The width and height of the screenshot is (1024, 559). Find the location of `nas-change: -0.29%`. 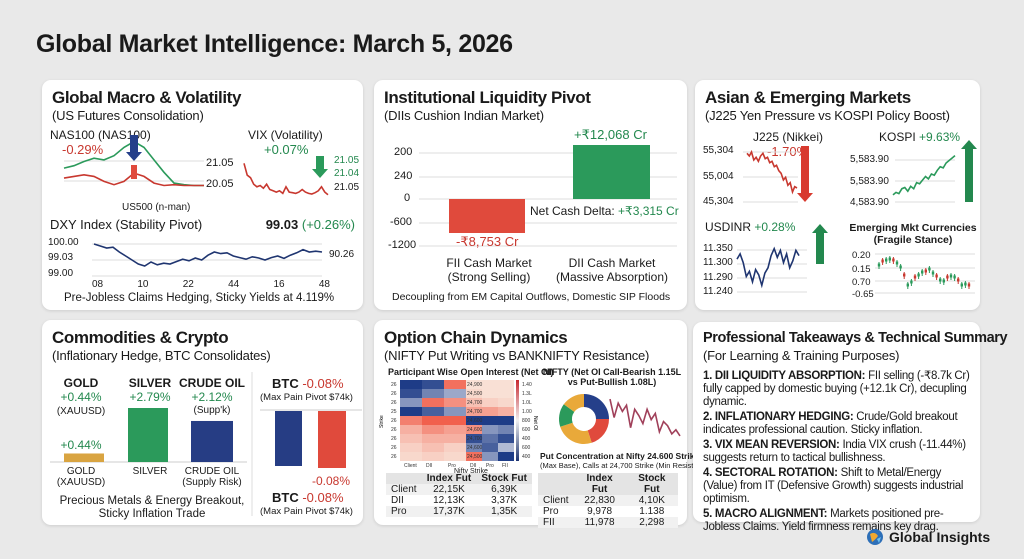

nas-change: -0.29% is located at coordinates (83, 149).